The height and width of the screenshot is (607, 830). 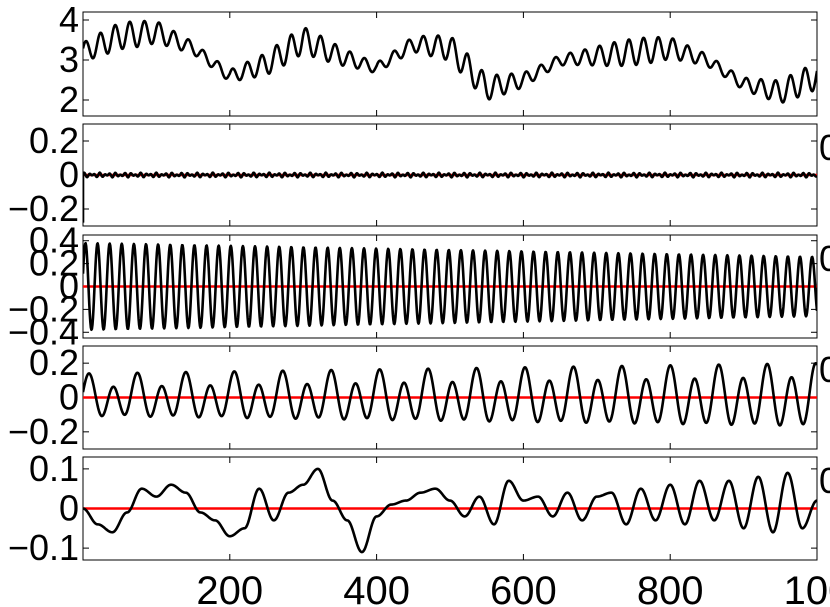 What do you see at coordinates (54, 468) in the screenshot?
I see `y-tick-label: 0.1` at bounding box center [54, 468].